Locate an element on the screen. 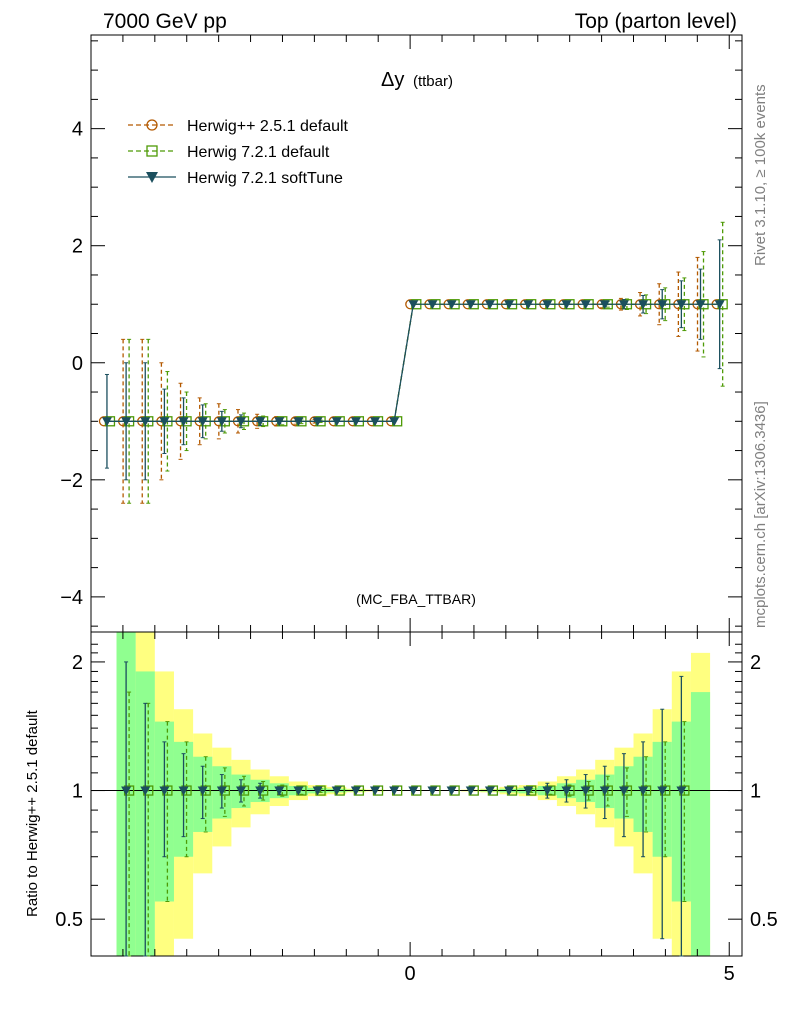  x-tick-label: 5 is located at coordinates (729, 974).